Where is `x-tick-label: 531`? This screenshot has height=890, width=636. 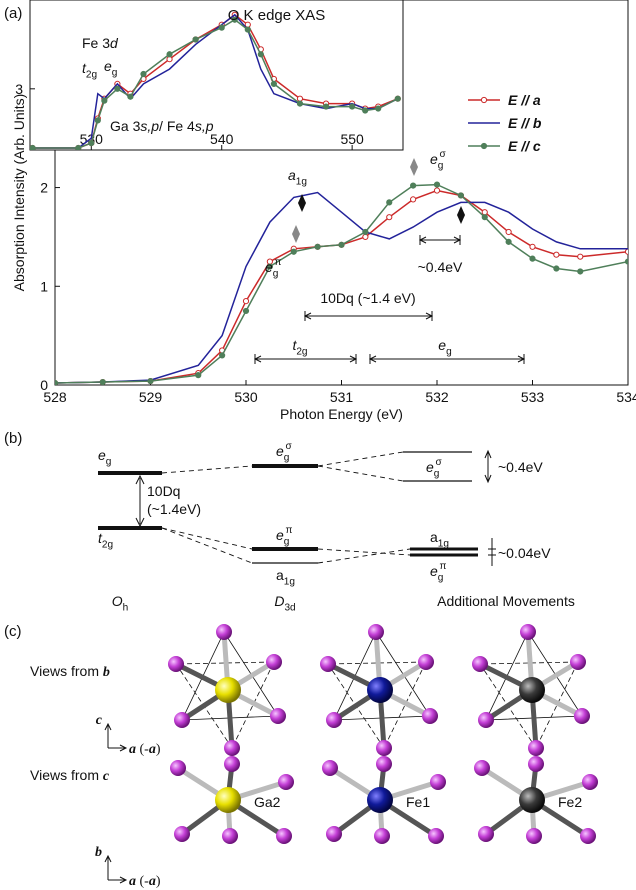 x-tick-label: 531 is located at coordinates (342, 397).